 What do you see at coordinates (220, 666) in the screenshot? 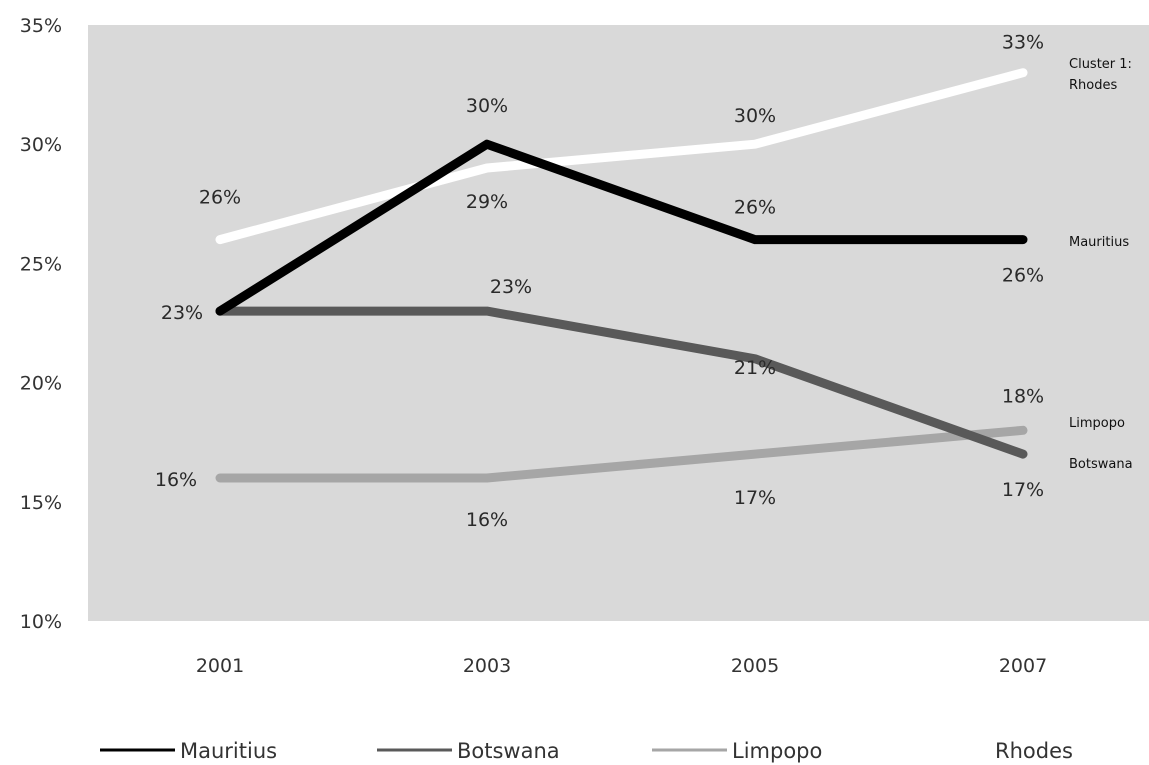
I see `x-tick-label: 2001` at bounding box center [220, 666].